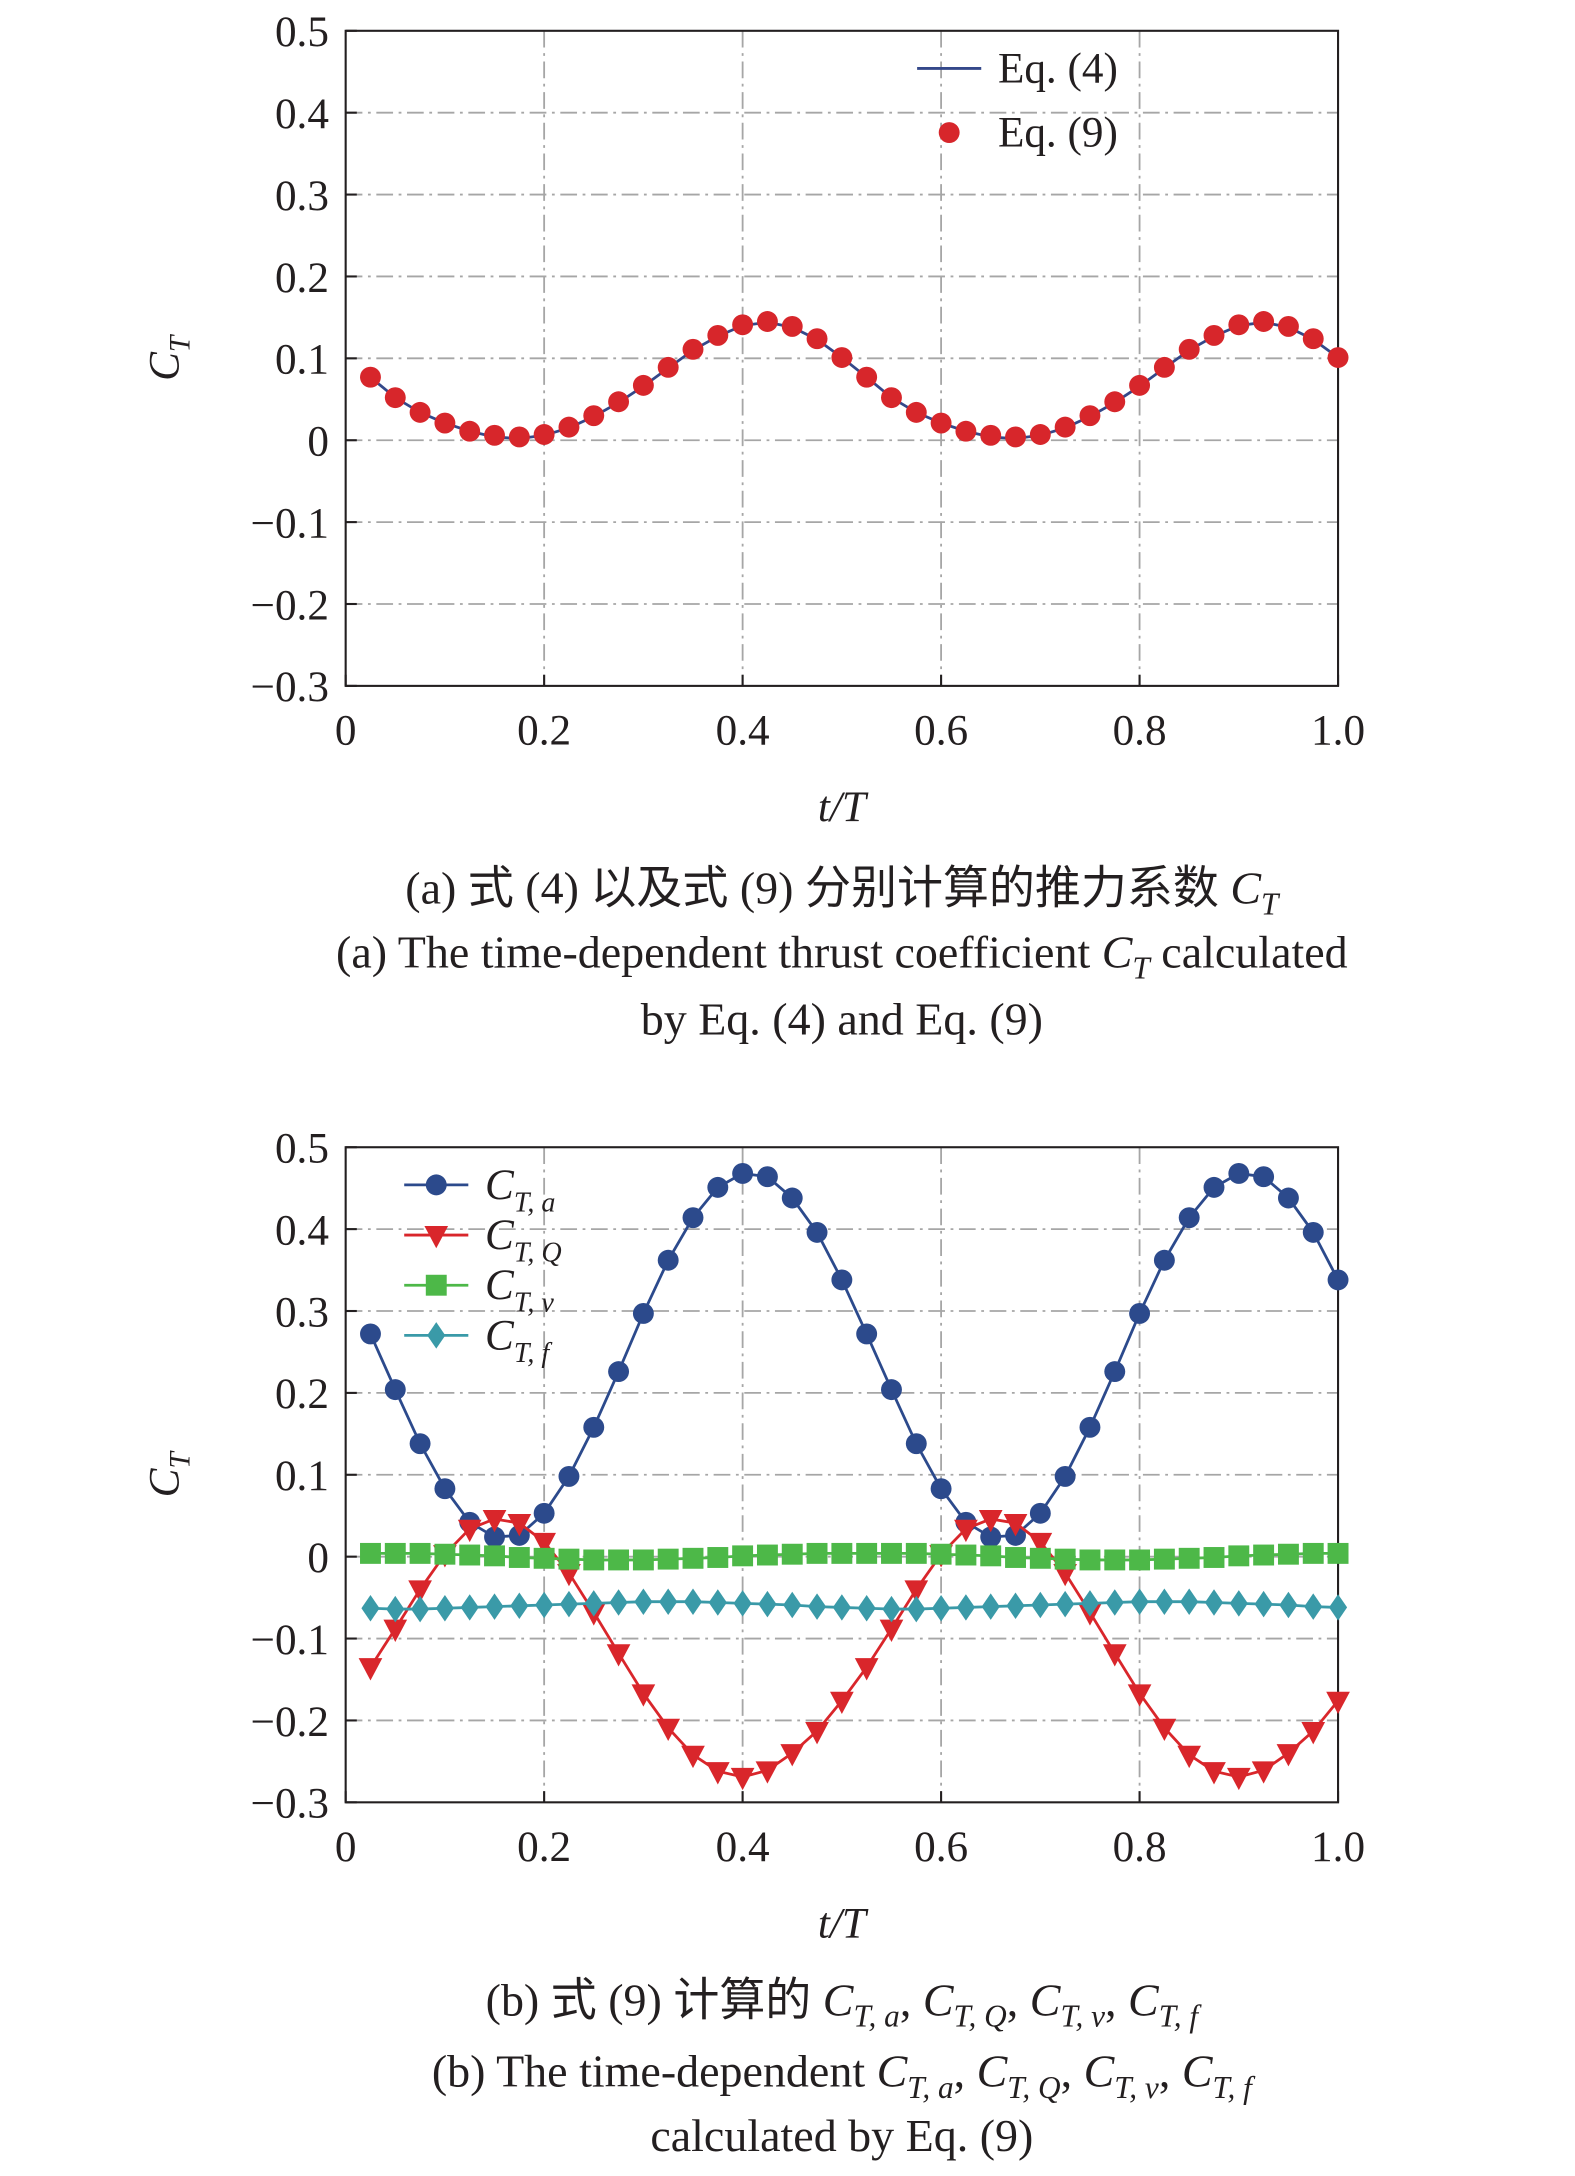  I want to click on legend-label: Eq. (4), so click(1058, 68).